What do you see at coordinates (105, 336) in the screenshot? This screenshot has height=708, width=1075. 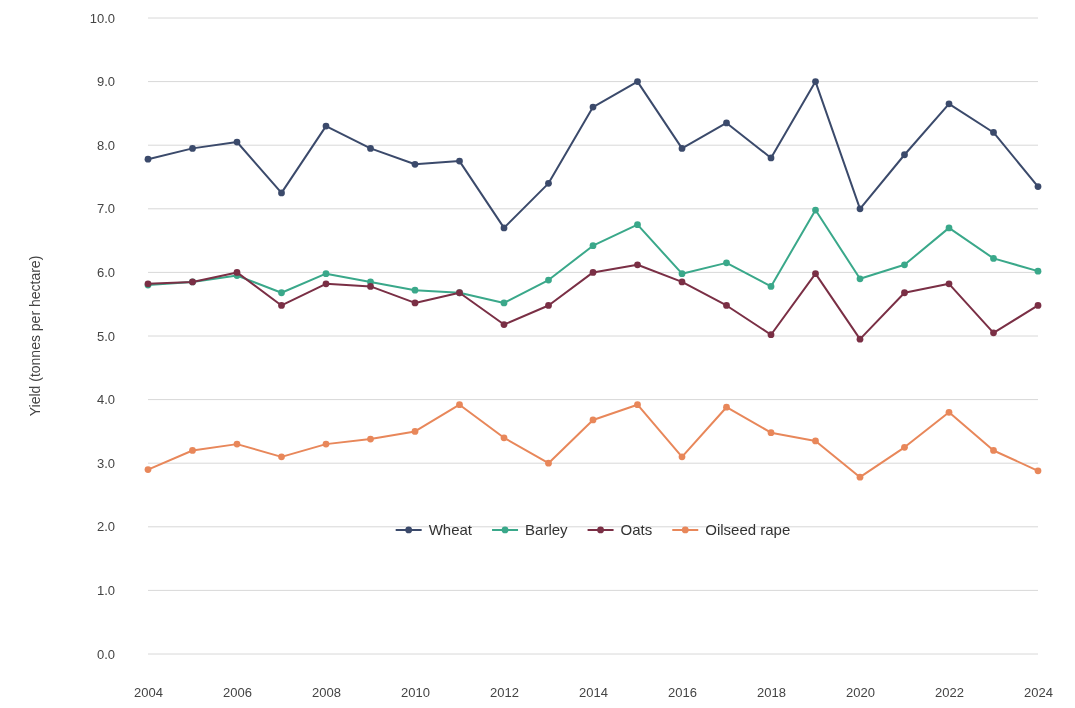 I see `y-tick-label: 5.0` at bounding box center [105, 336].